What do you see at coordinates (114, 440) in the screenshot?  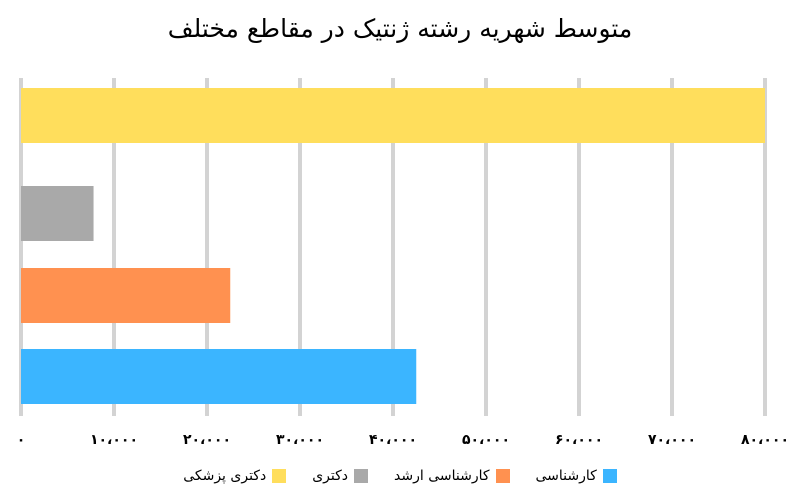 I see `x-tick-label: ۱۰،۰۰۰` at bounding box center [114, 440].